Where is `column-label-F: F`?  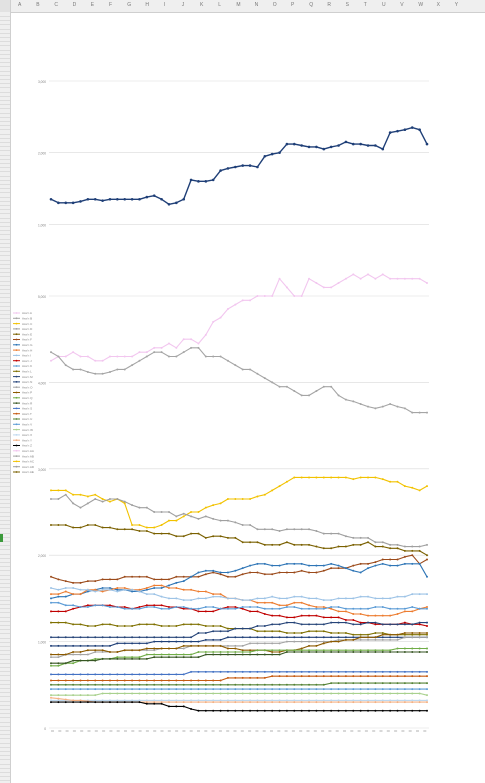
column-label-F: F is located at coordinates (111, 5).